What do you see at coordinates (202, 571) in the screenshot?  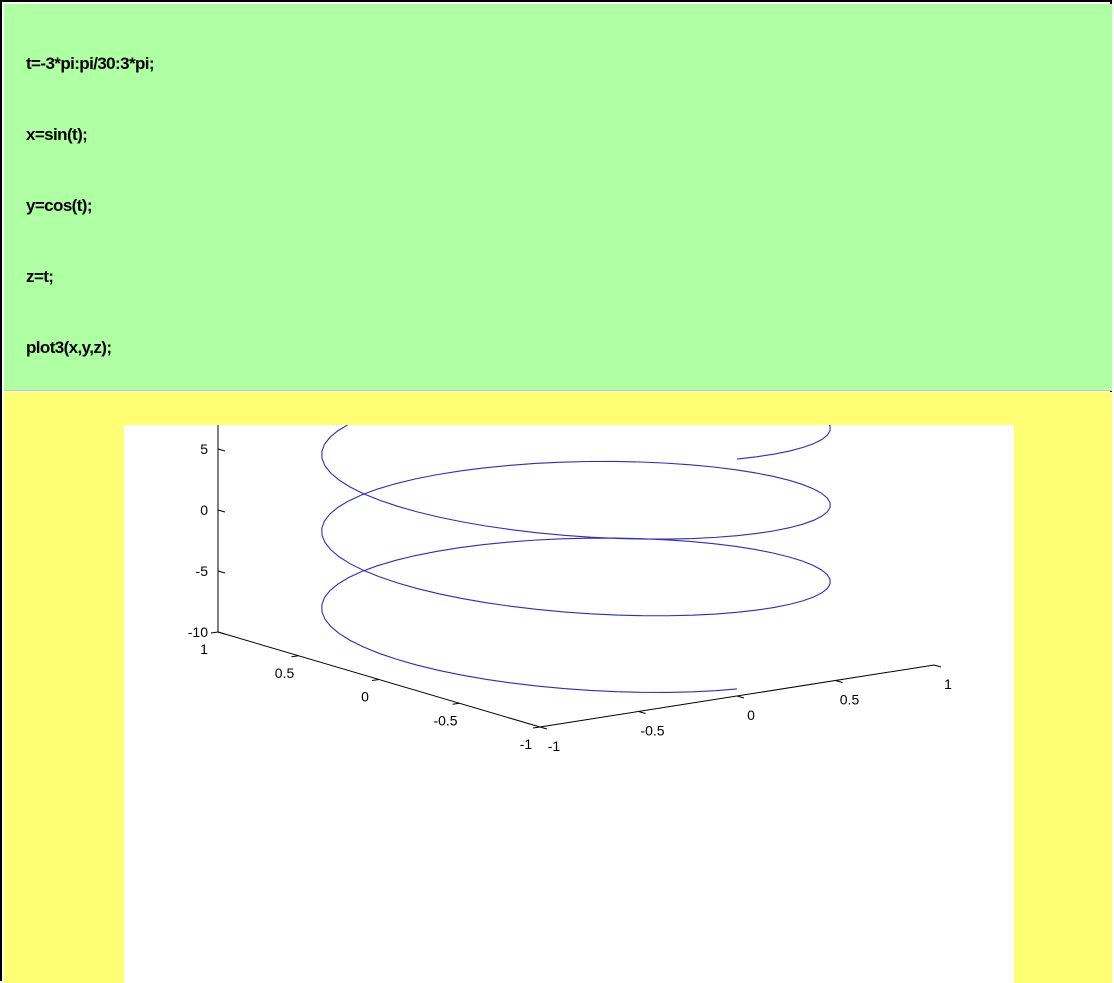 I see `z-tick-label: -5` at bounding box center [202, 571].